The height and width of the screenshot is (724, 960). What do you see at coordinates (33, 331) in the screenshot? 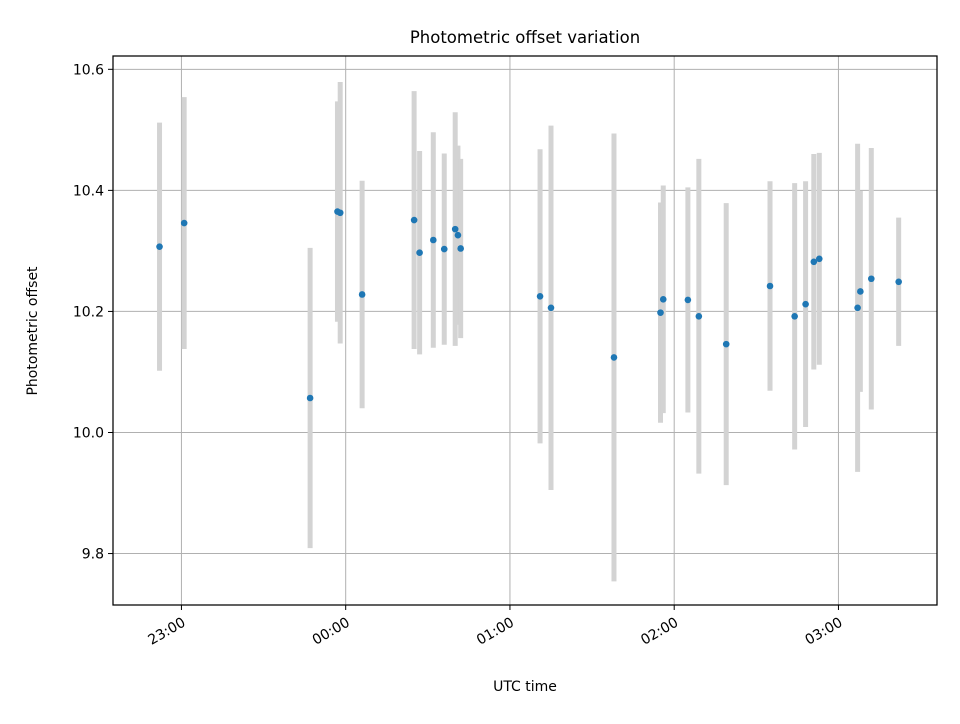
I see `y-axis-label: Photometric offset` at bounding box center [33, 331].